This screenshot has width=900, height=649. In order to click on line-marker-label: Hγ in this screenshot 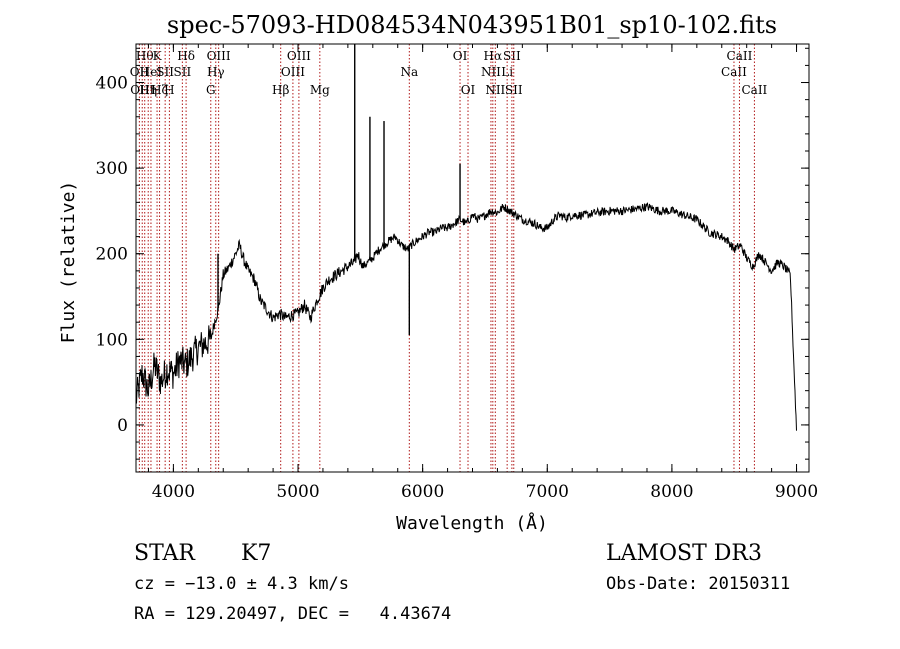, I will do `click(216, 72)`.